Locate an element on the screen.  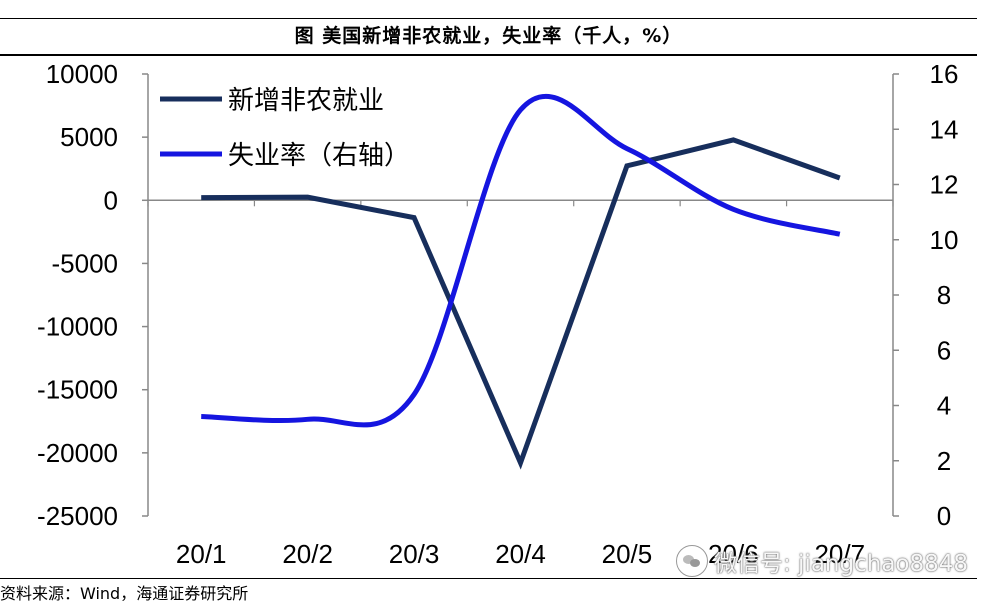
watermark-text: 微信号: jiangchao8848 is located at coordinates (841, 564).